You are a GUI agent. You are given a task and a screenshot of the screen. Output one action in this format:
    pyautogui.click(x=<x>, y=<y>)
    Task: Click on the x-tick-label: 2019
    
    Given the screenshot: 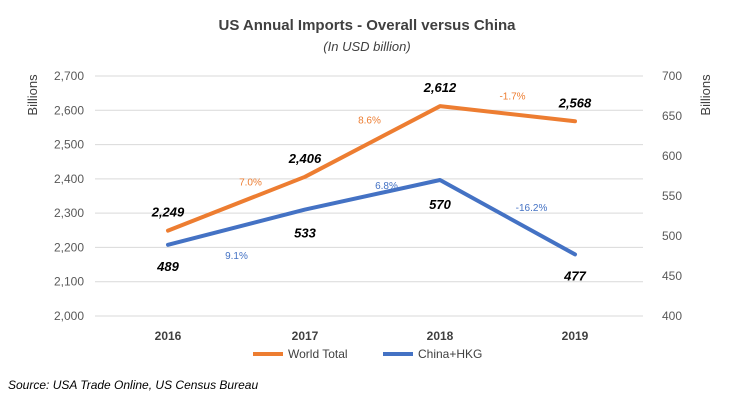 What is the action you would take?
    pyautogui.click(x=575, y=336)
    